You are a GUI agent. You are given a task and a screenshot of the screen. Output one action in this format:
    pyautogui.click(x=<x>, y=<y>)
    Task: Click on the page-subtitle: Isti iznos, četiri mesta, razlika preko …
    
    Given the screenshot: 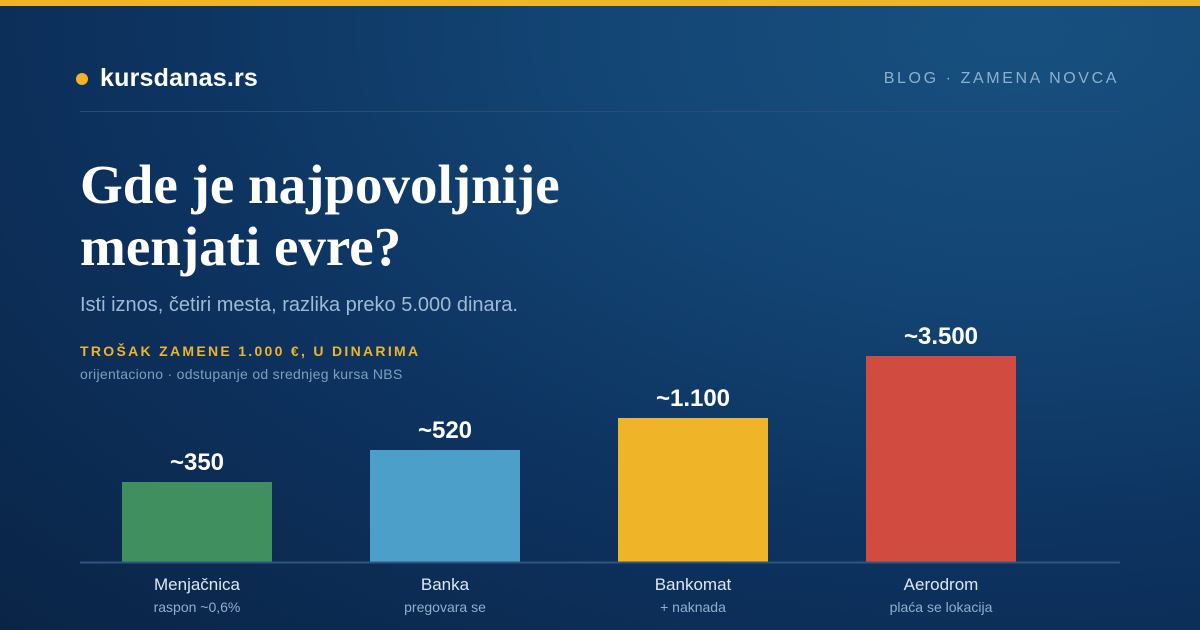 What is the action you would take?
    pyautogui.click(x=299, y=305)
    